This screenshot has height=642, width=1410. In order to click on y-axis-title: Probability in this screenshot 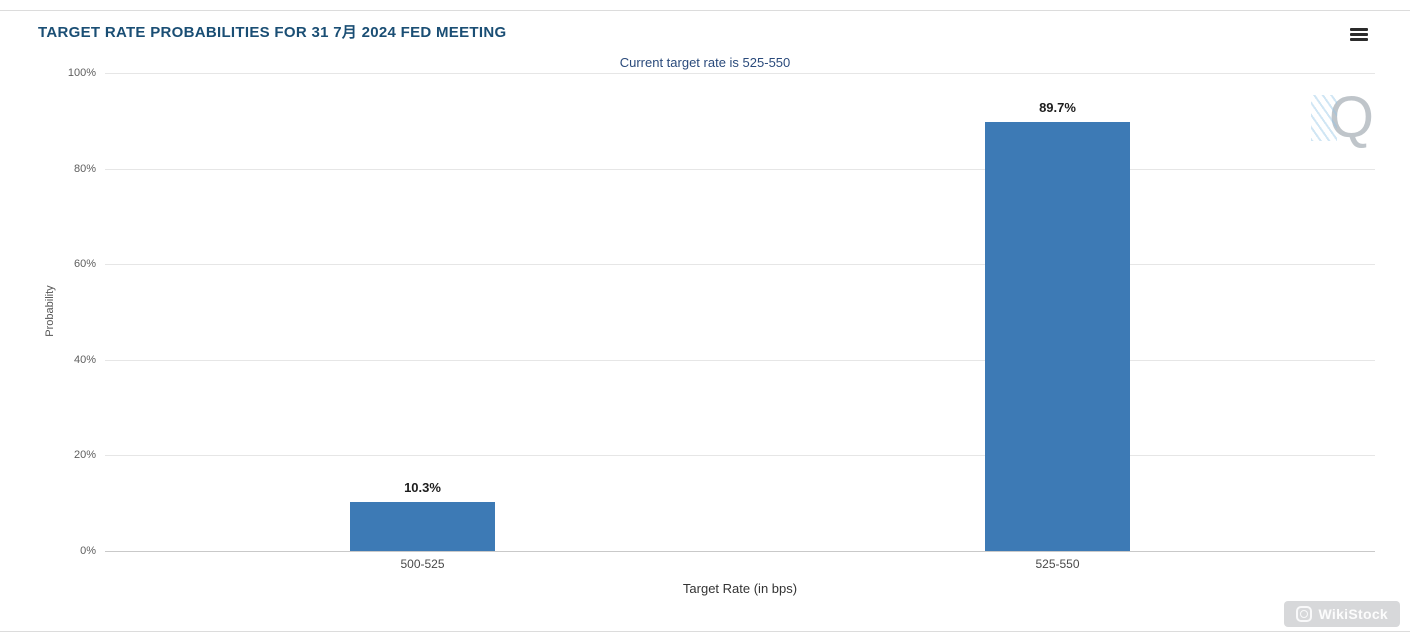, I will do `click(50, 311)`.